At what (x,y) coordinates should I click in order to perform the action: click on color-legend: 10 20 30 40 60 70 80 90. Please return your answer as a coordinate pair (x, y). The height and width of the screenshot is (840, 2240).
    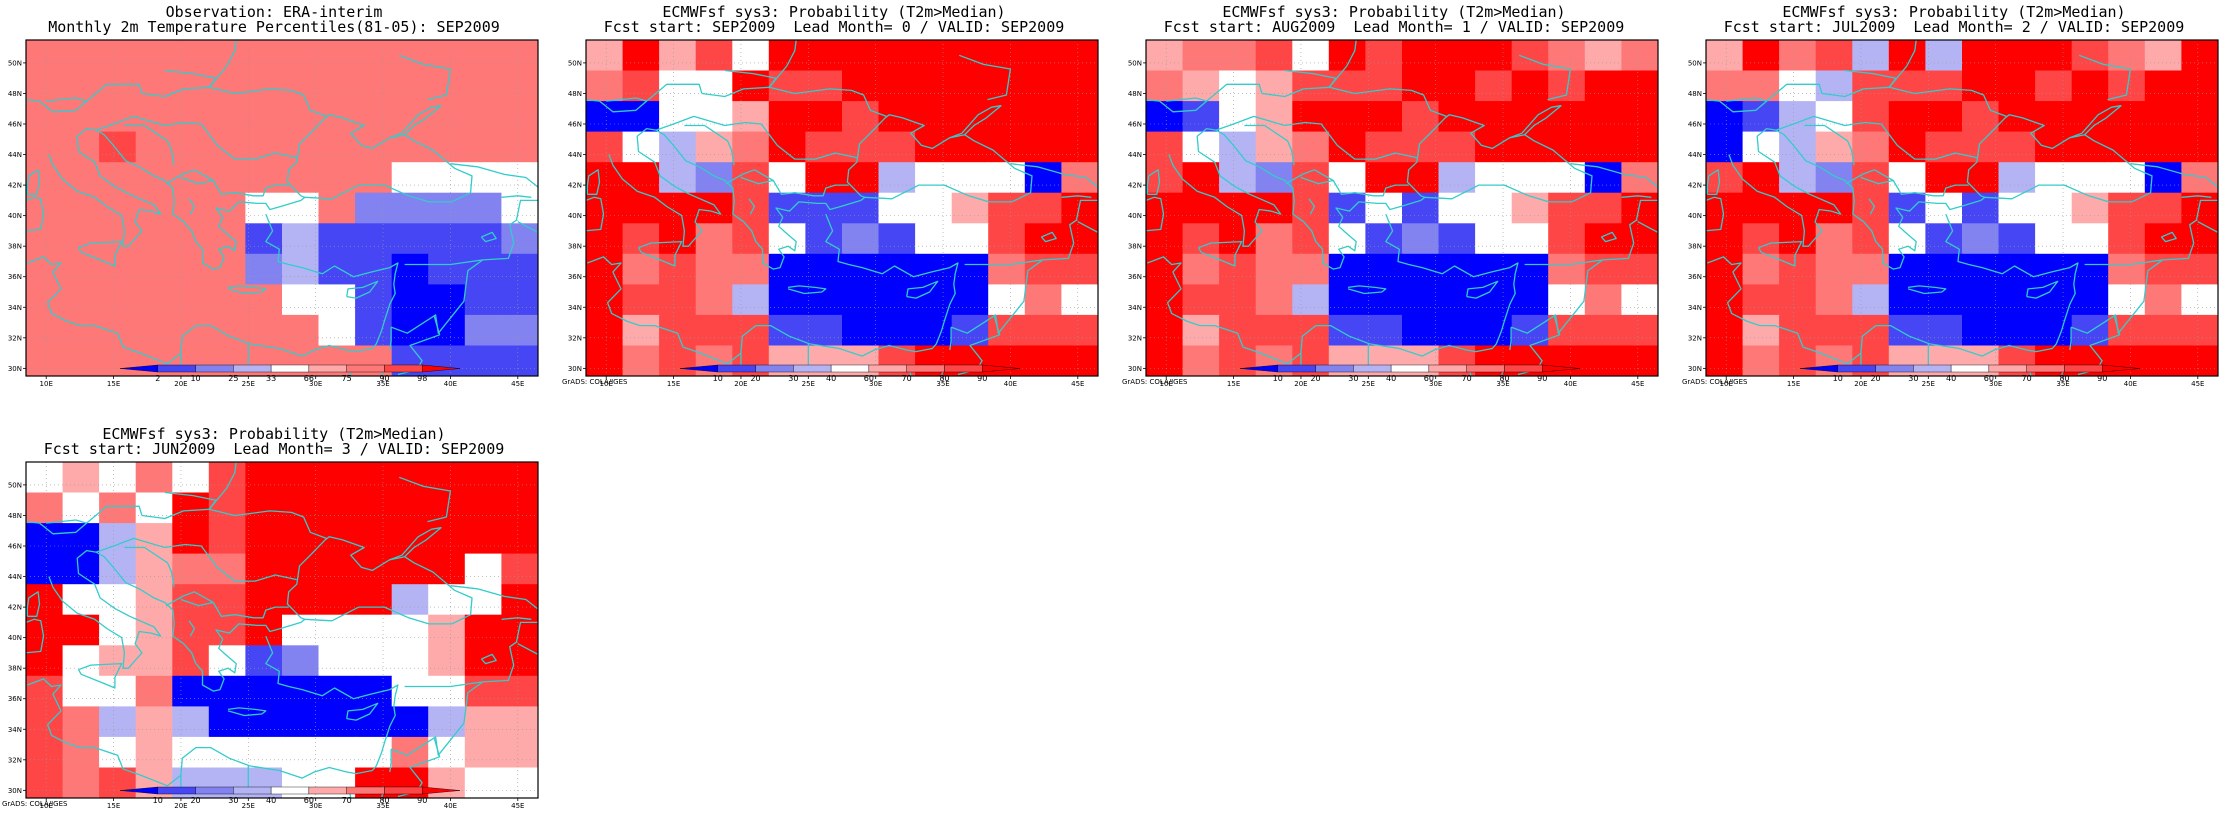
    Looking at the image, I should click on (290, 795).